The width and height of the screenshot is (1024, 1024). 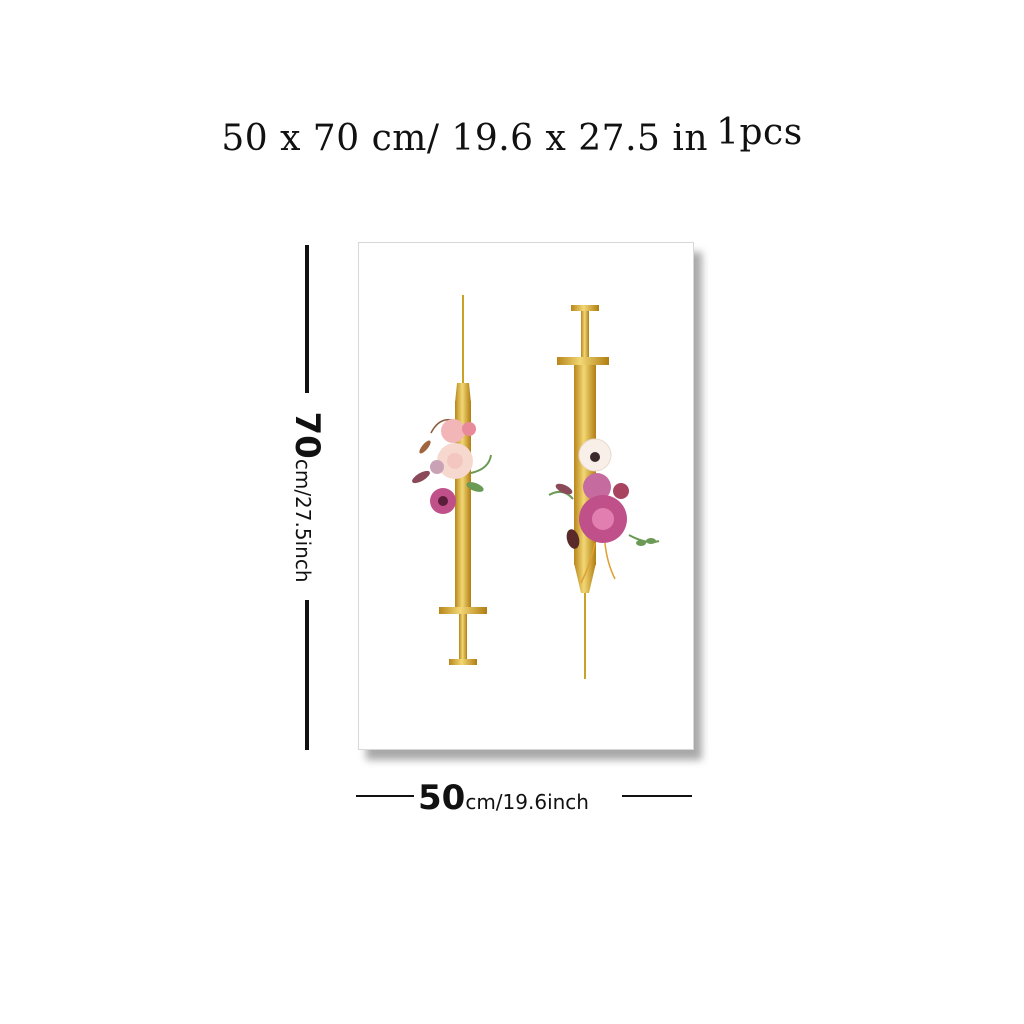 What do you see at coordinates (759, 132) in the screenshot?
I see `quantity-label: 1pcs` at bounding box center [759, 132].